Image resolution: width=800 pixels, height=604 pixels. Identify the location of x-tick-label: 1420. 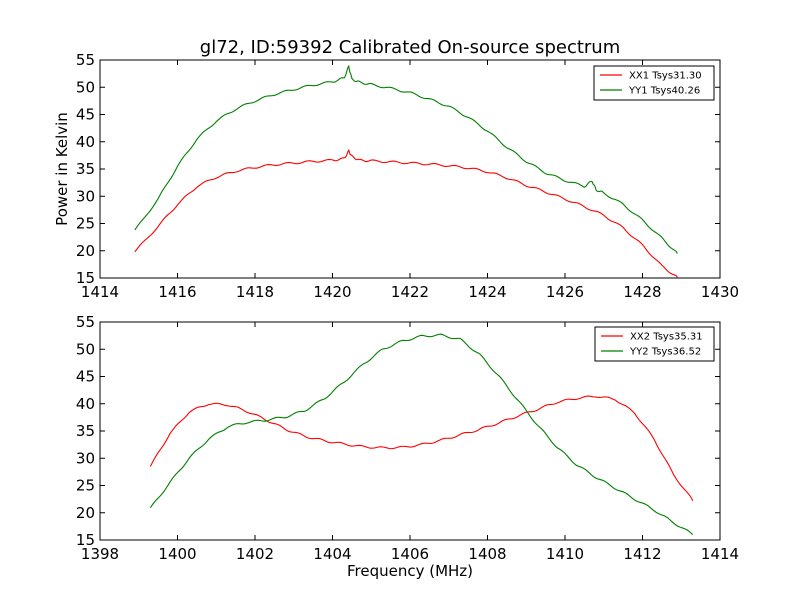
(332, 292).